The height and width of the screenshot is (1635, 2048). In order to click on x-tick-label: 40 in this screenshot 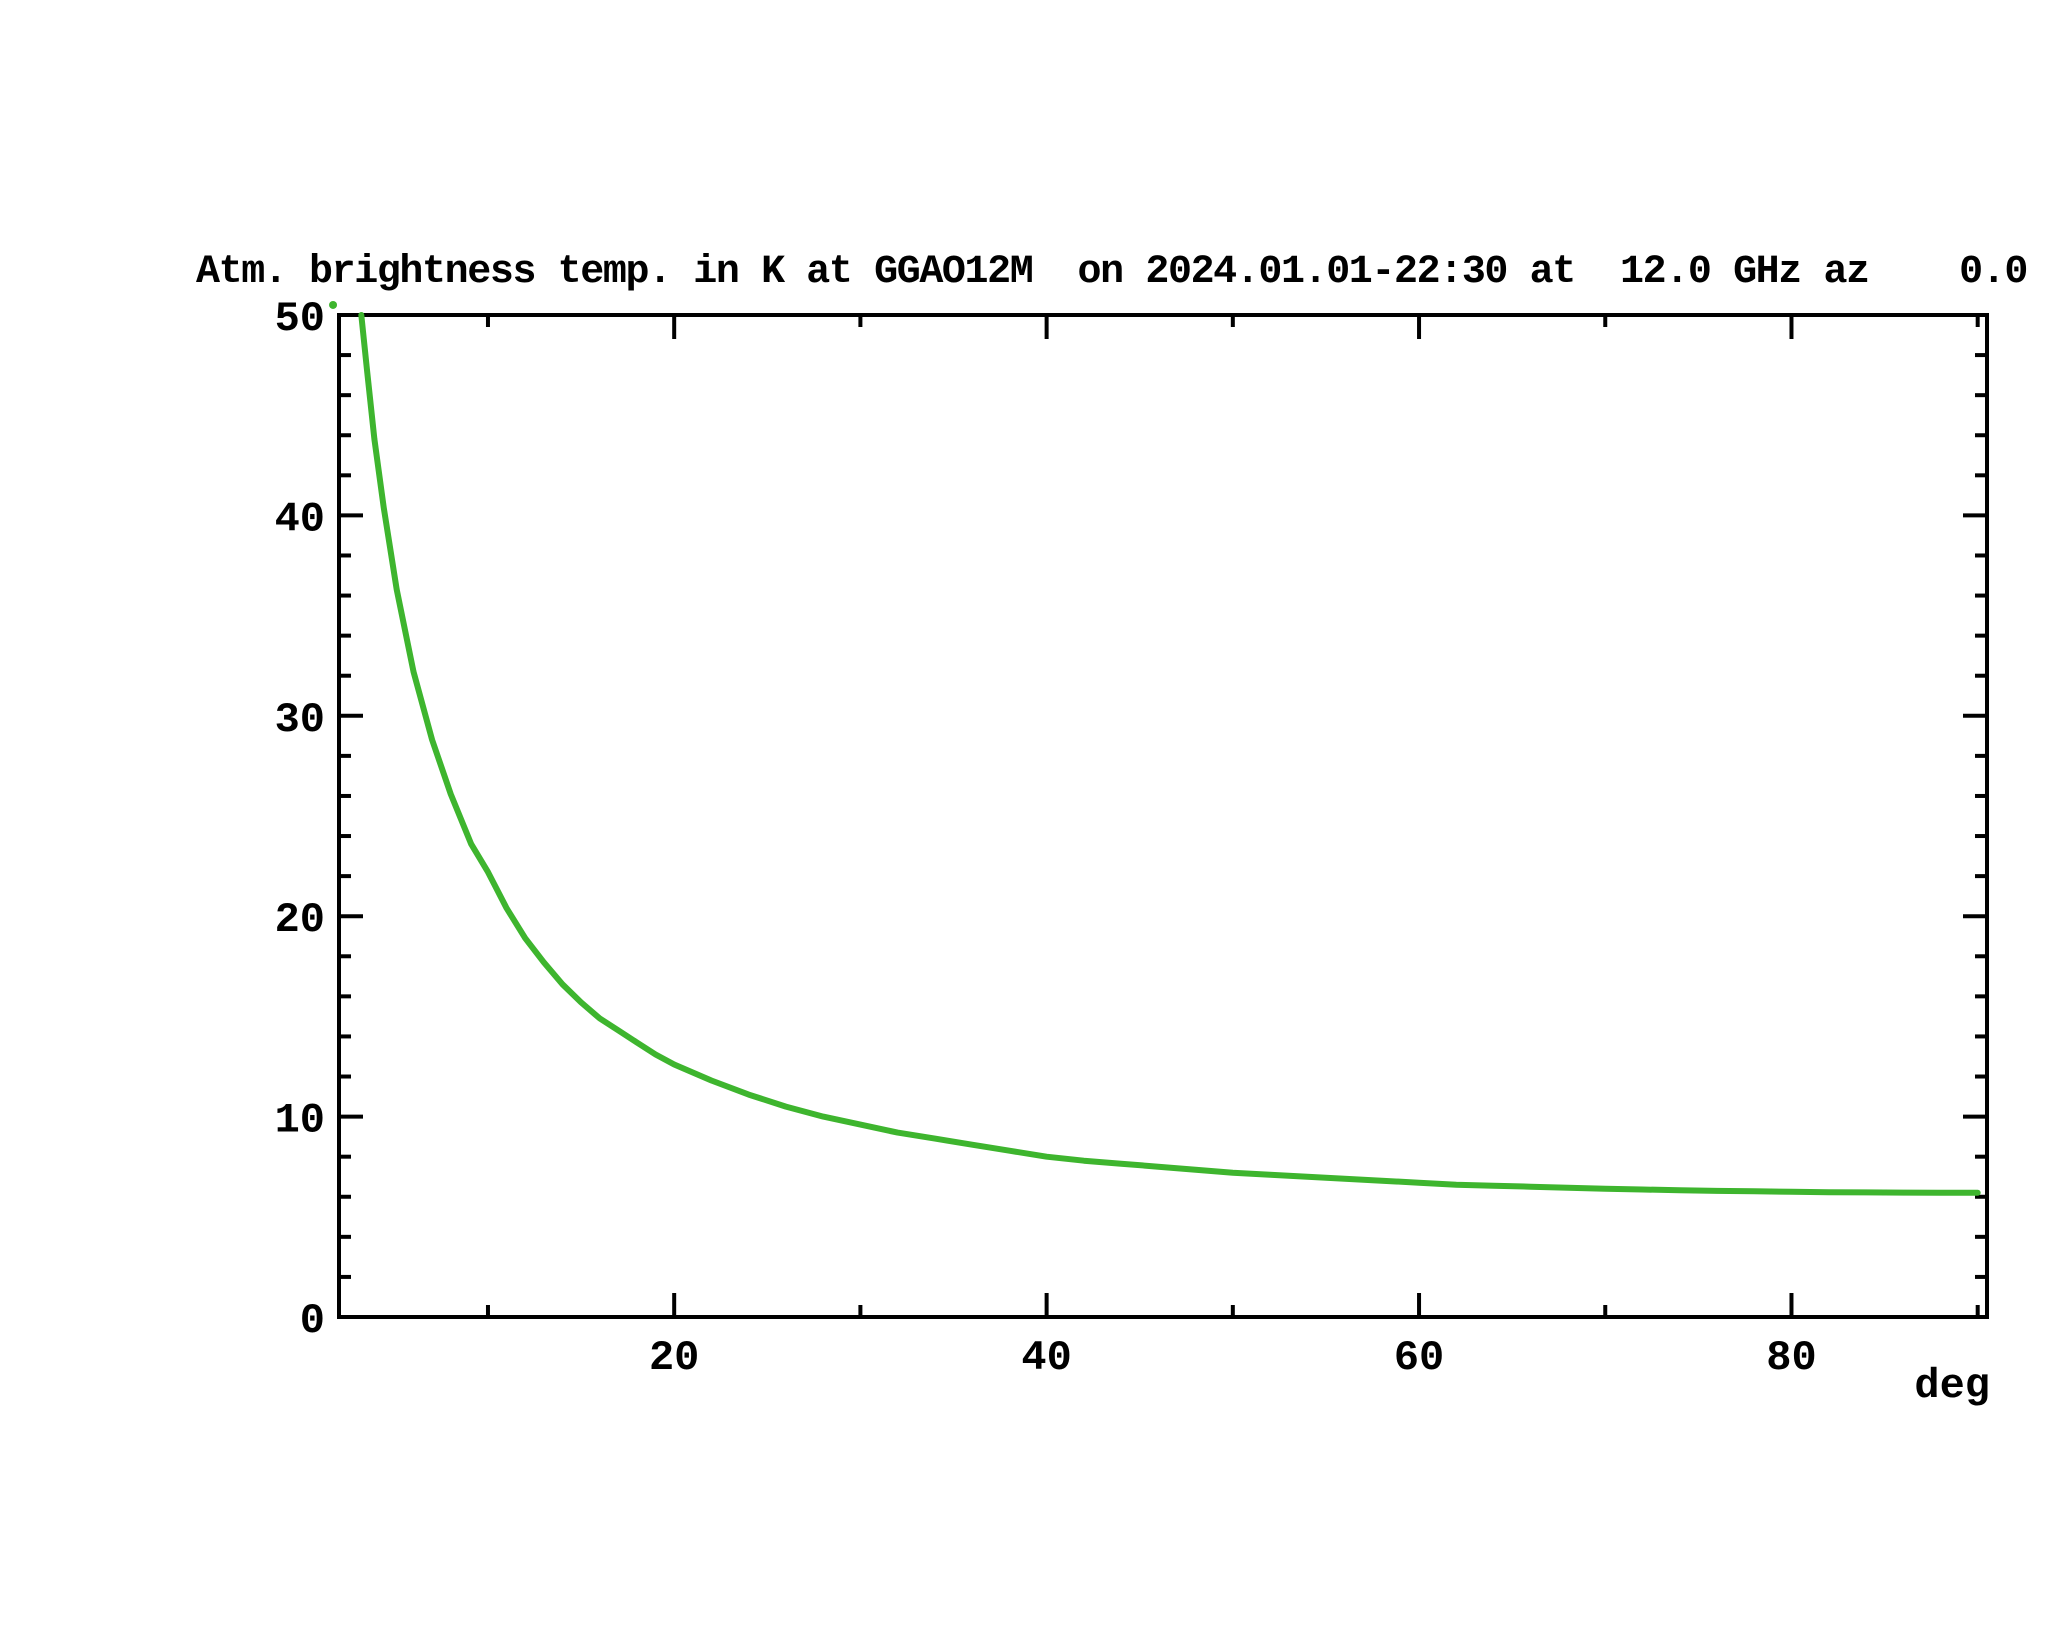, I will do `click(1046, 1358)`.